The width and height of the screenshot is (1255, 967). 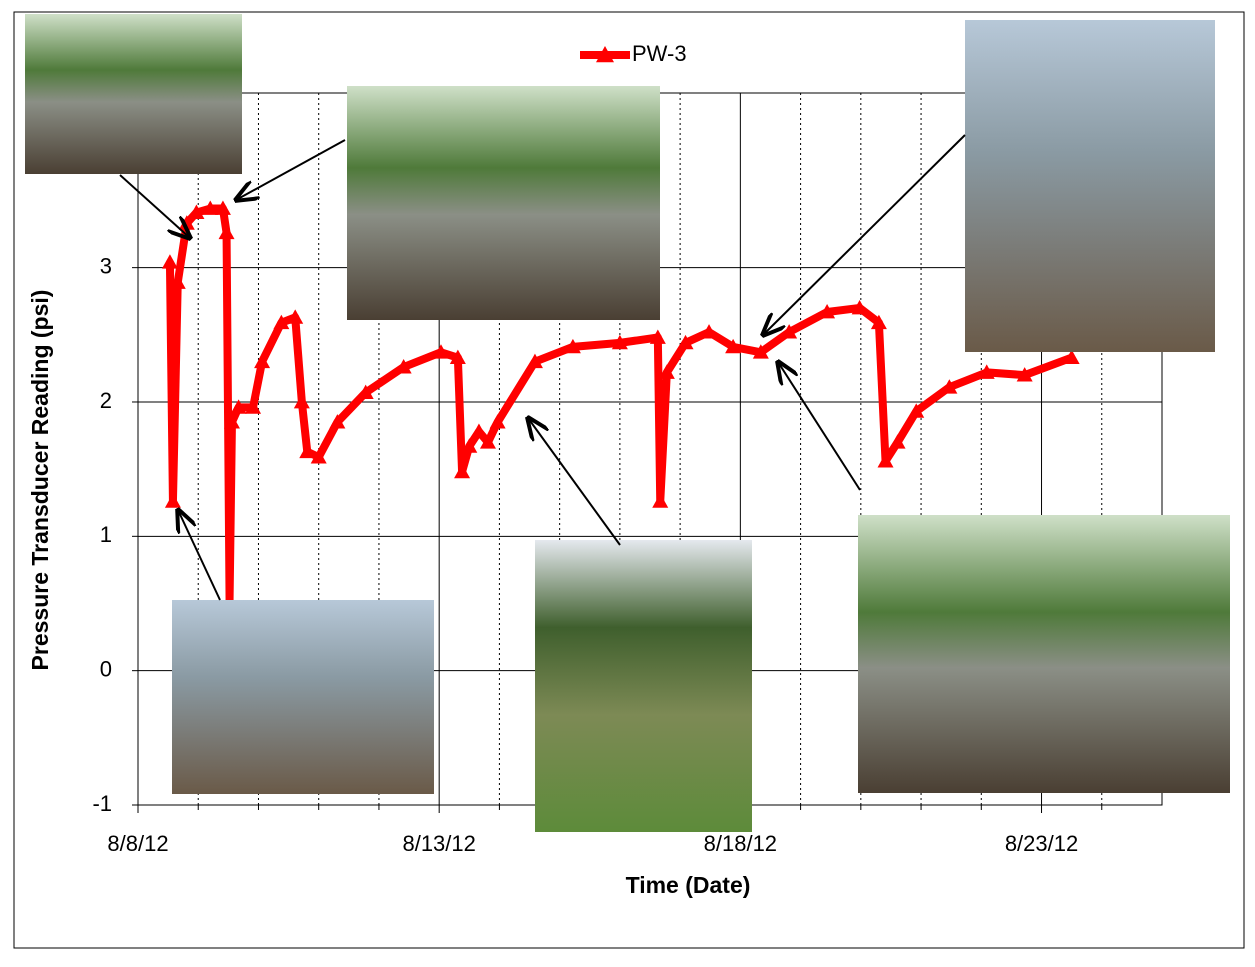 What do you see at coordinates (605, 54) in the screenshot?
I see `legend-marker` at bounding box center [605, 54].